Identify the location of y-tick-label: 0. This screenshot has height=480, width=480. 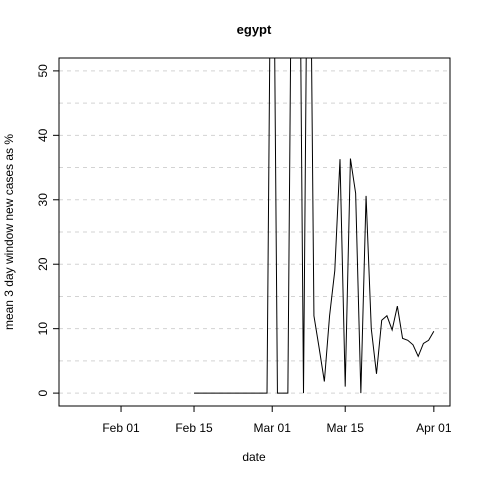
(43, 392).